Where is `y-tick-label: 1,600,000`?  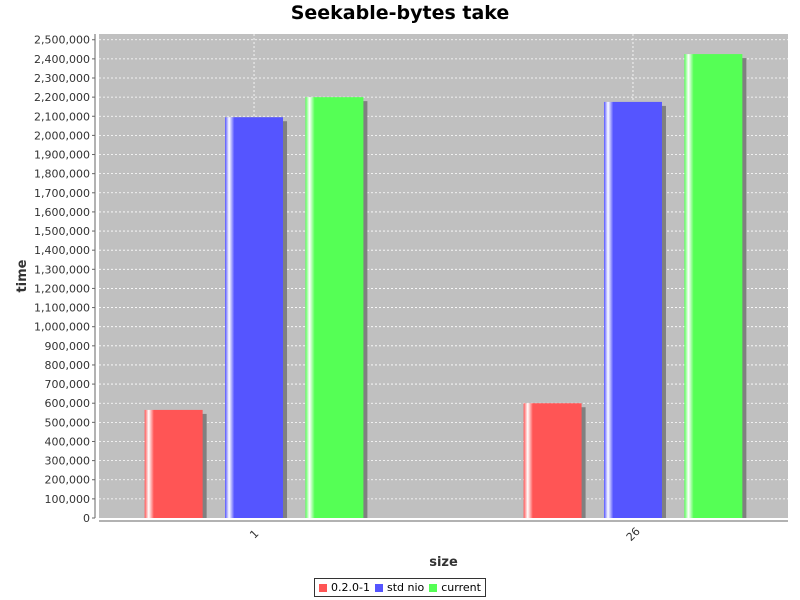 y-tick-label: 1,600,000 is located at coordinates (62, 212).